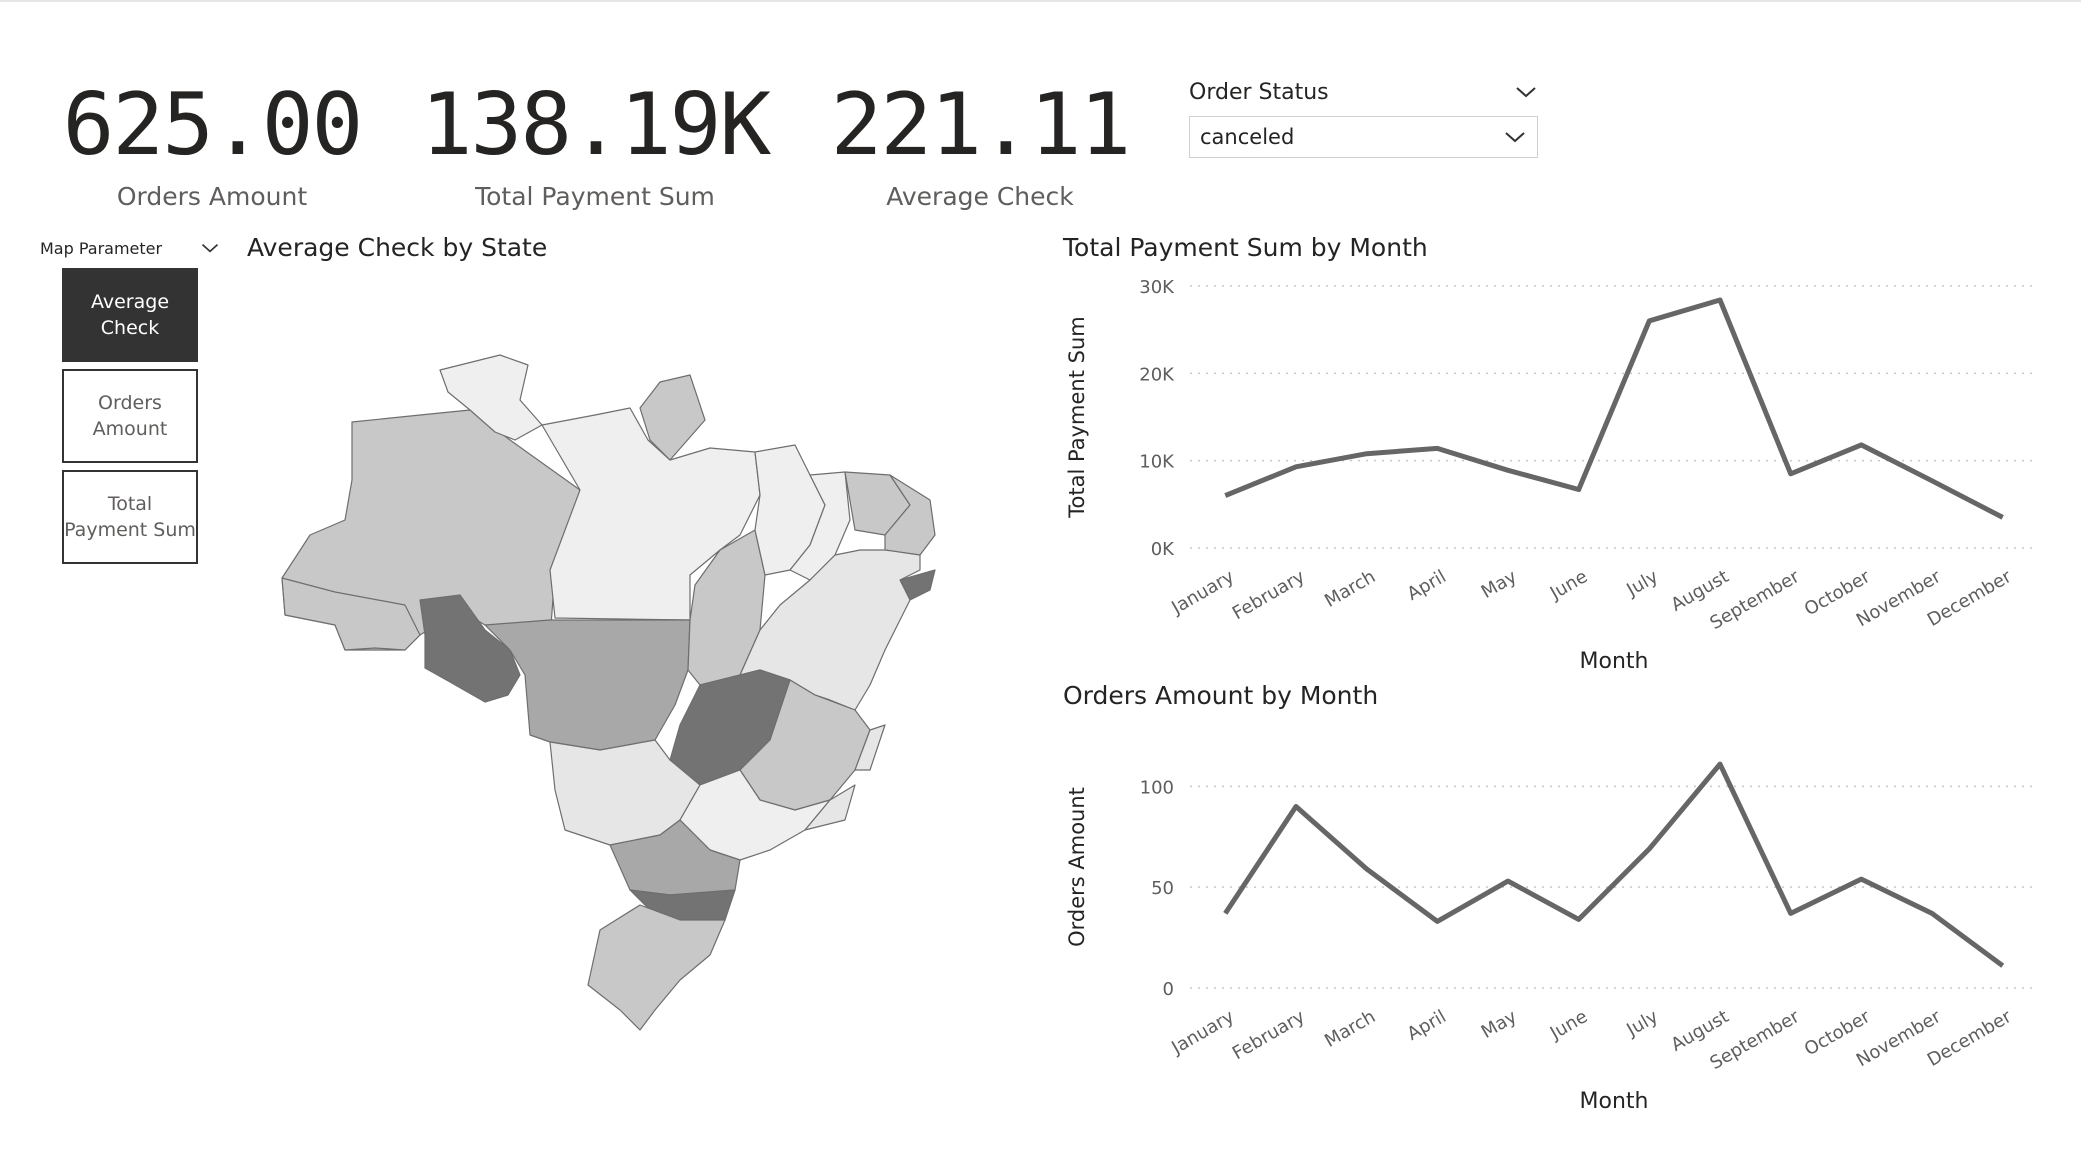 Image resolution: width=2081 pixels, height=1169 pixels. Describe the element at coordinates (980, 196) in the screenshot. I see `kpi-label: Average Check` at that location.